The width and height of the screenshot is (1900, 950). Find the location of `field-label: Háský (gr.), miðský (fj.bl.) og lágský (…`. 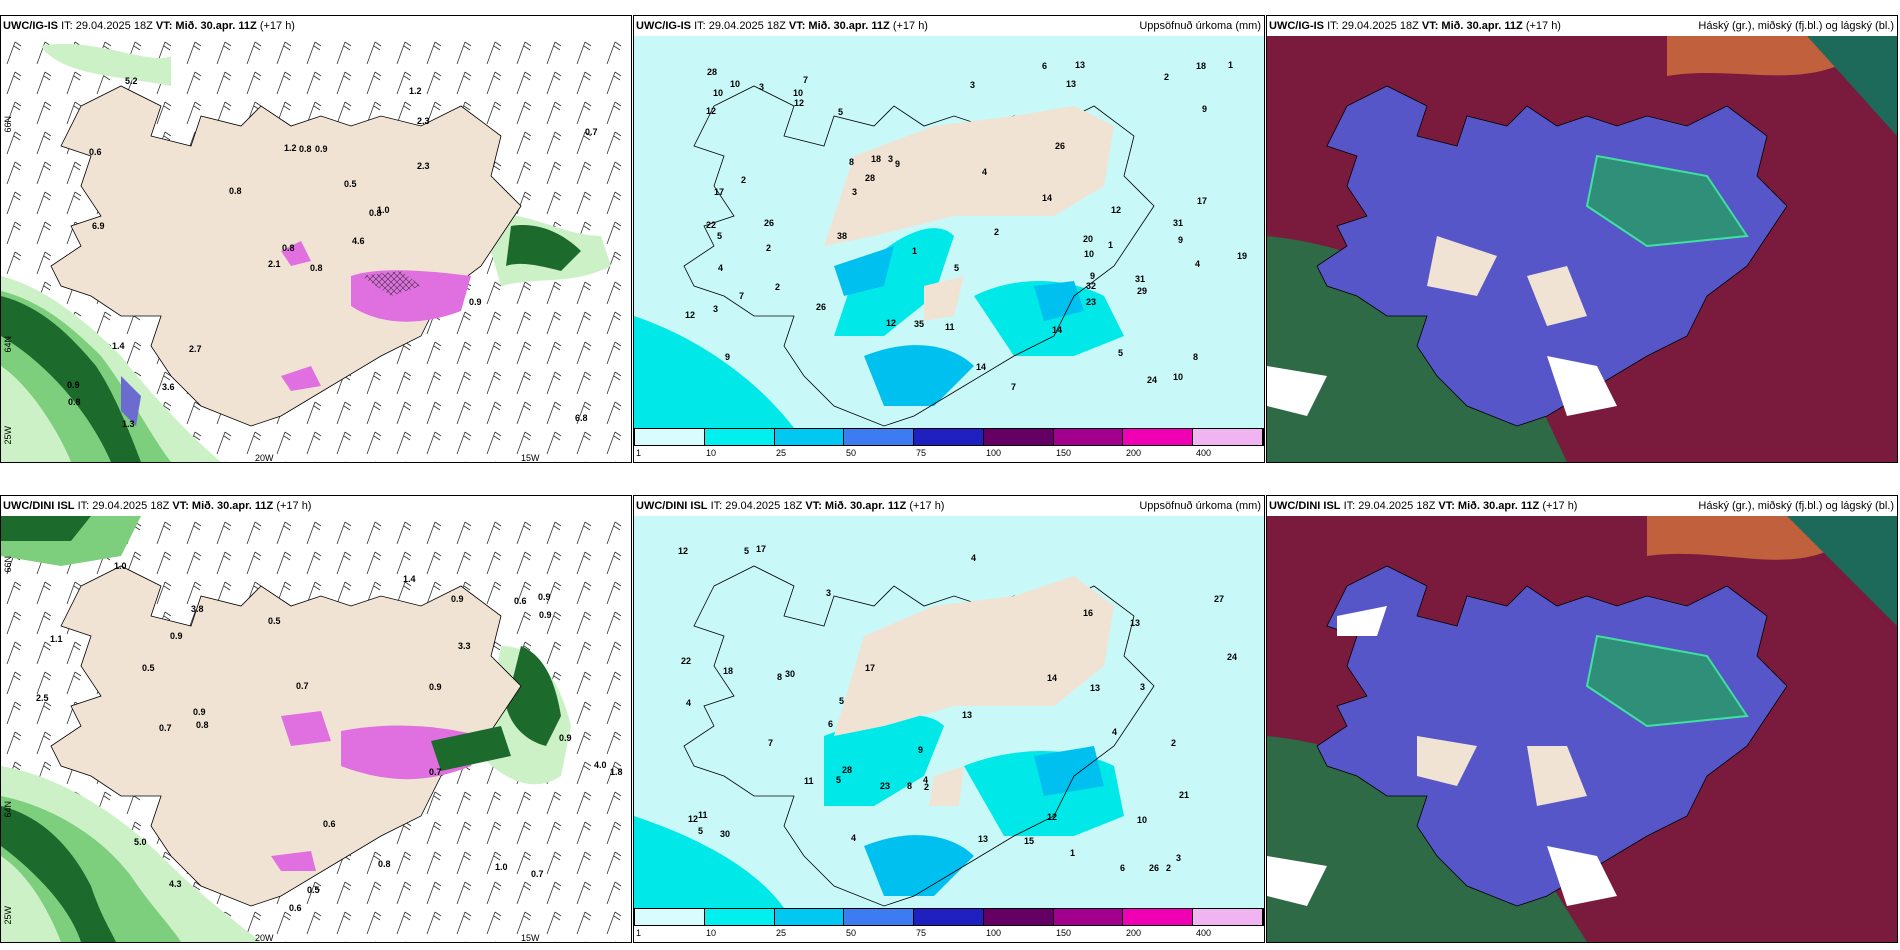

field-label: Háský (gr.), miðský (fj.bl.) og lágský (… is located at coordinates (1796, 506).